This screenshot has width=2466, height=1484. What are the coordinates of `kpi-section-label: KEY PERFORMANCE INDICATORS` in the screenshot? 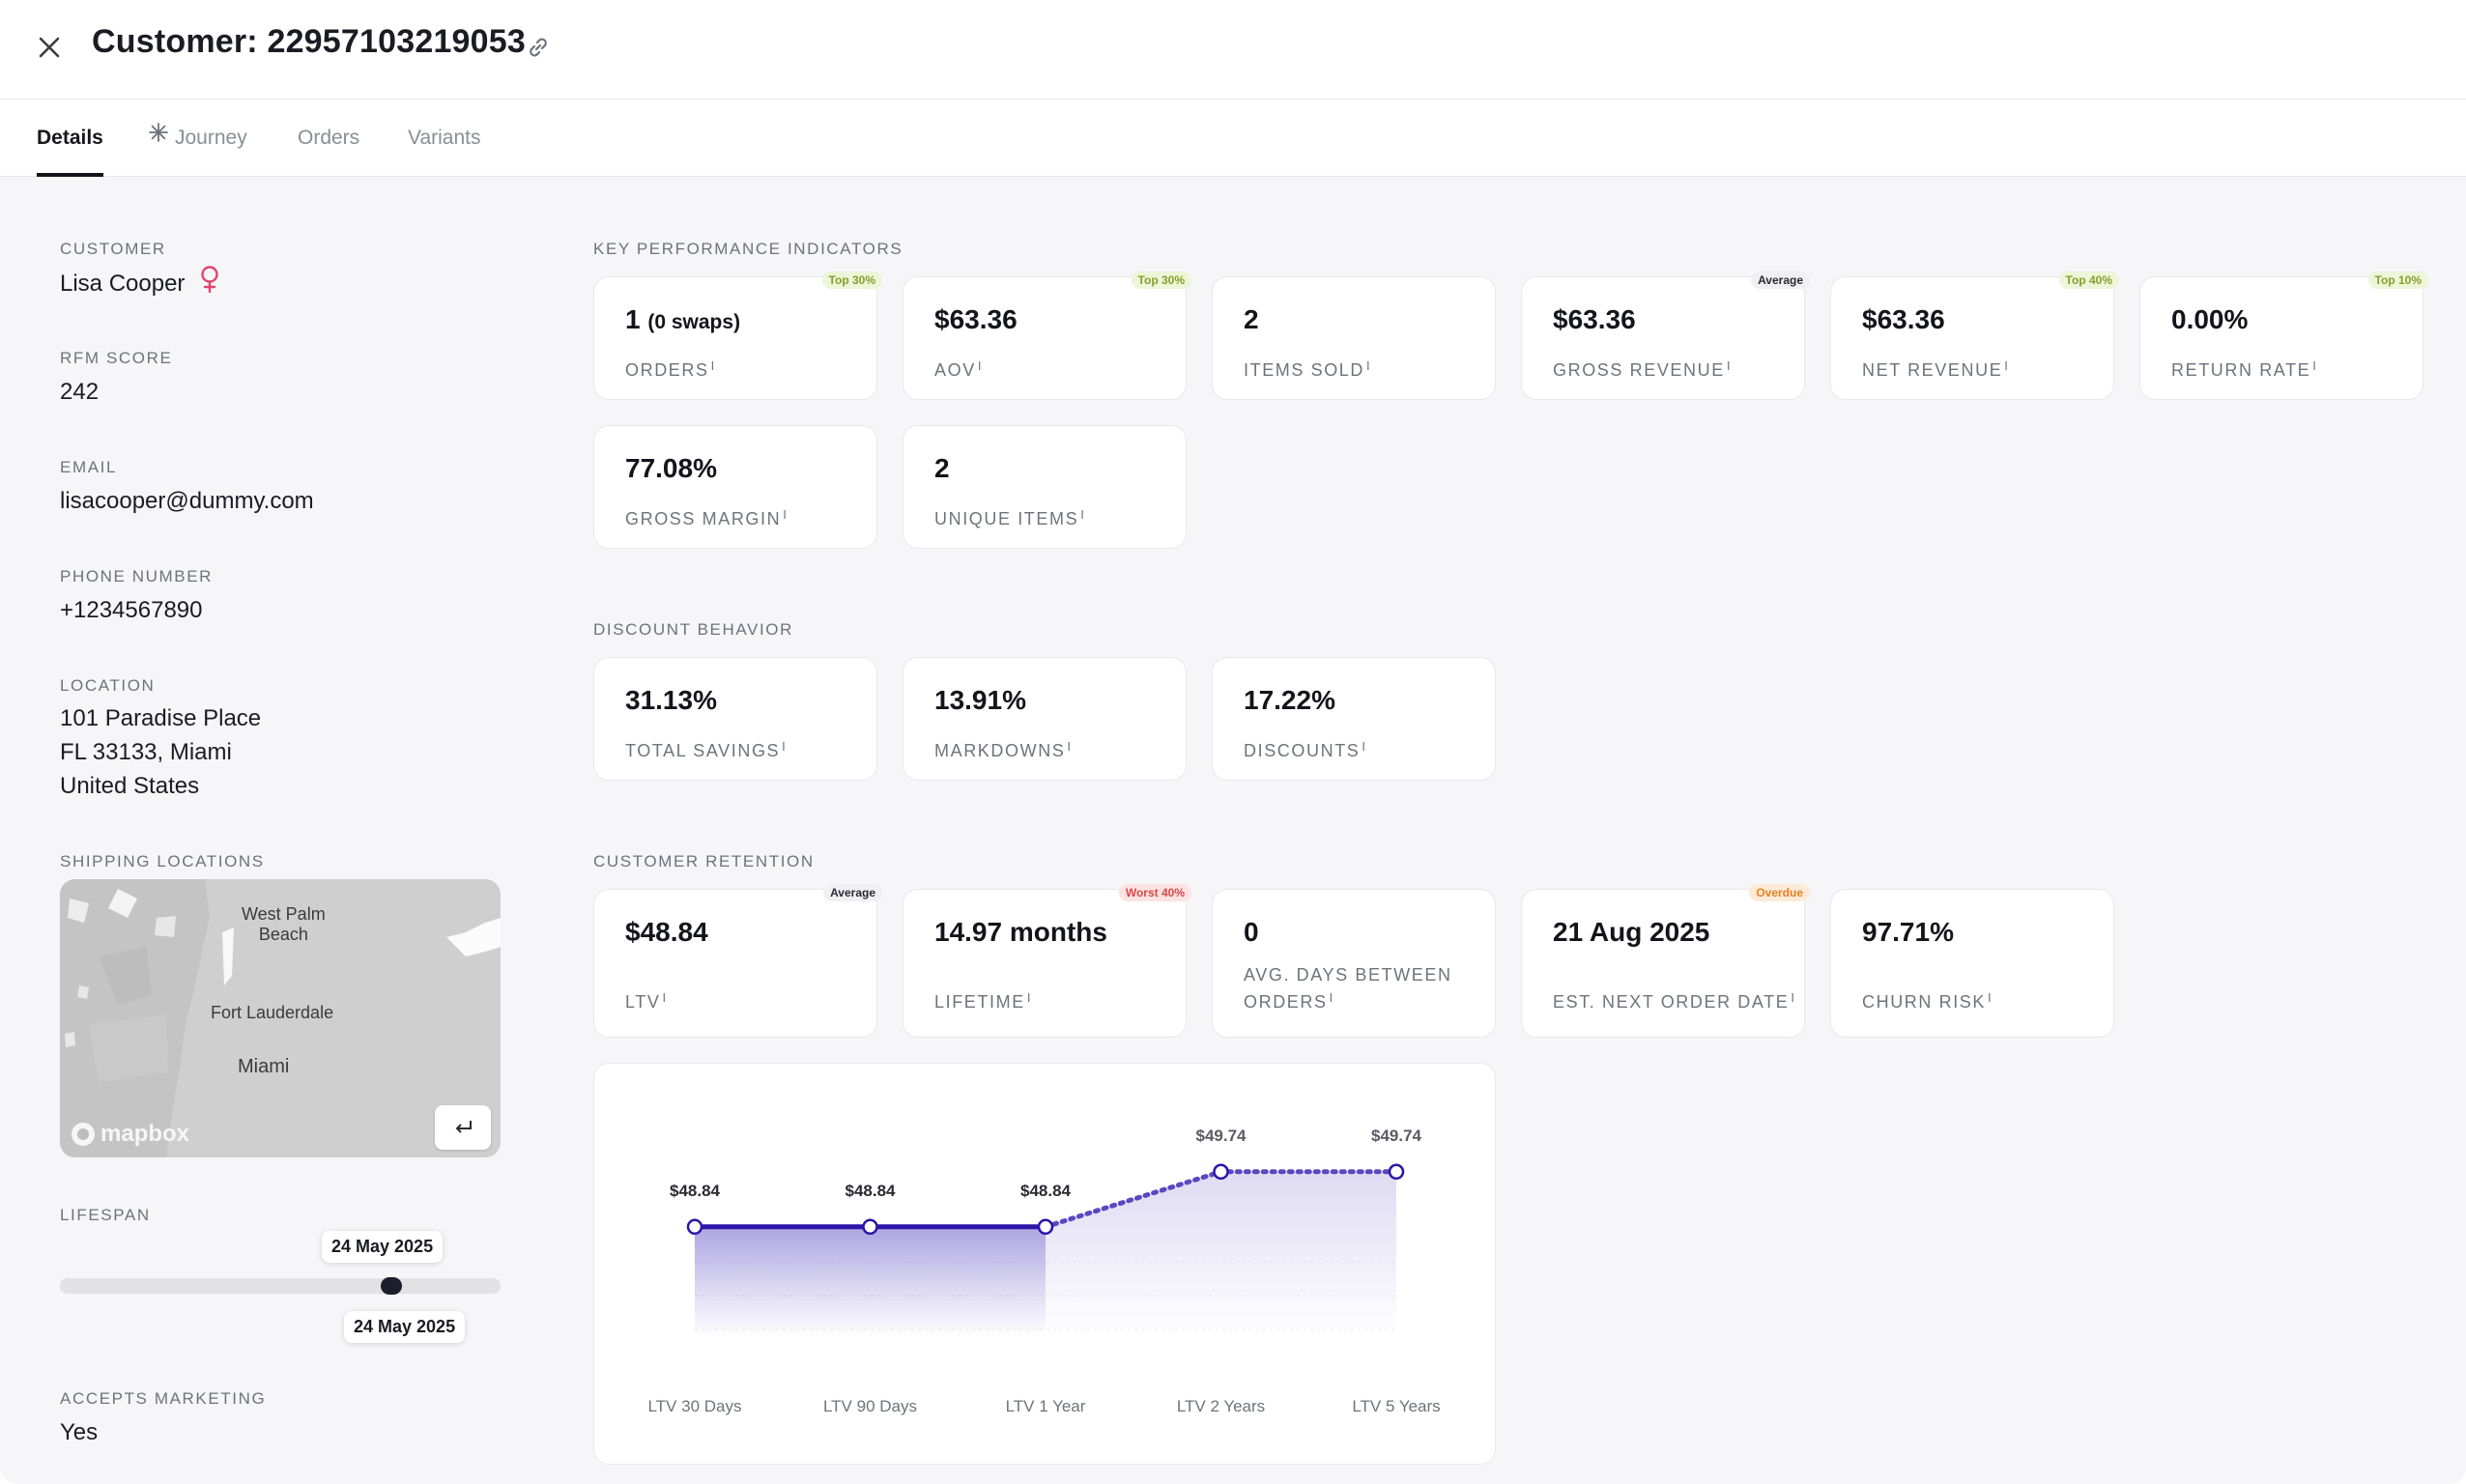 It's located at (748, 249).